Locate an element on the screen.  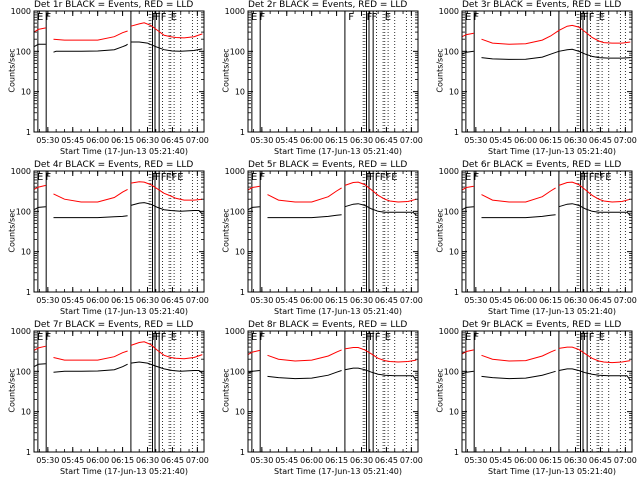
panel-title: Det 4r BLACK = Events, RED = LLD is located at coordinates (114, 165).